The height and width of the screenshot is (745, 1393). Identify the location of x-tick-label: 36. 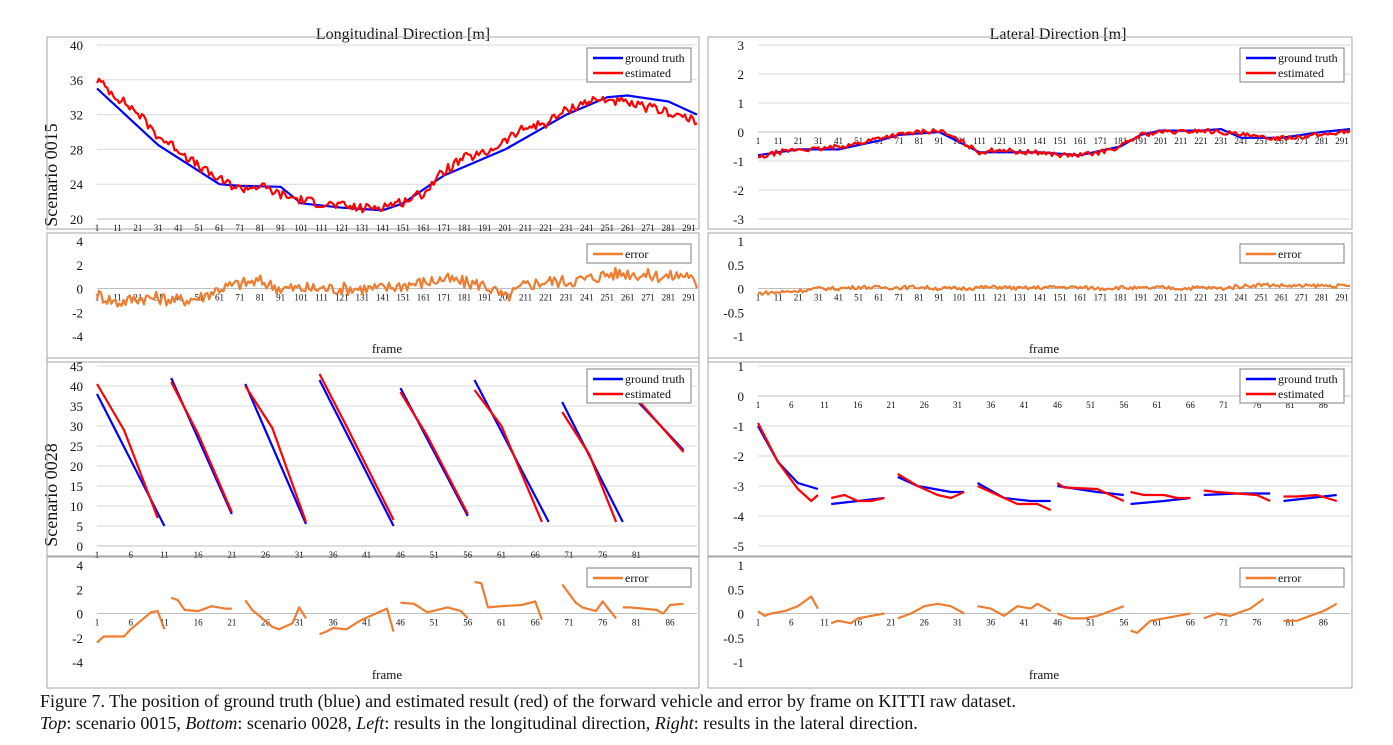
(991, 623).